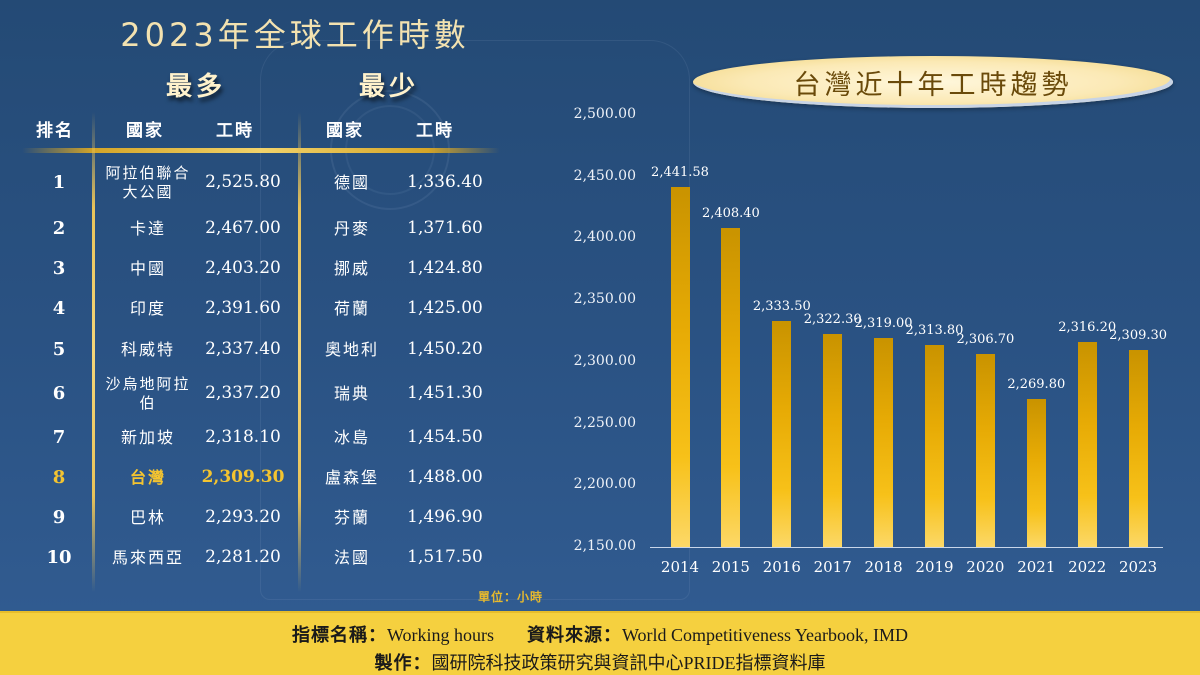  I want to click on source-key: 資料來源：, so click(574, 635).